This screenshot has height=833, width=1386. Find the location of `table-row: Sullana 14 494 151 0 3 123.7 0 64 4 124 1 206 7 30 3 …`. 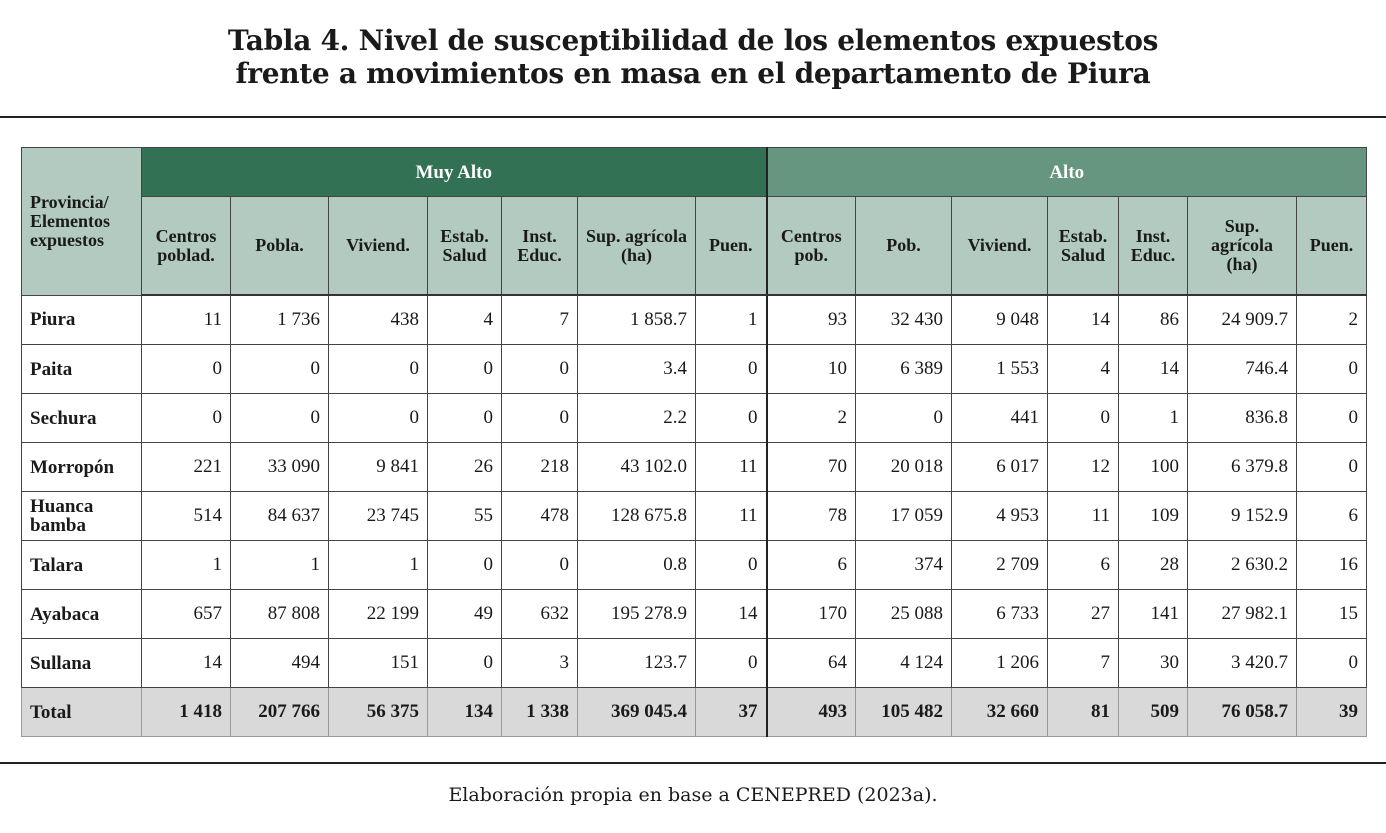

table-row: Sullana 14 494 151 0 3 123.7 0 64 4 124 1 206 7 30 3 … is located at coordinates (694, 663).